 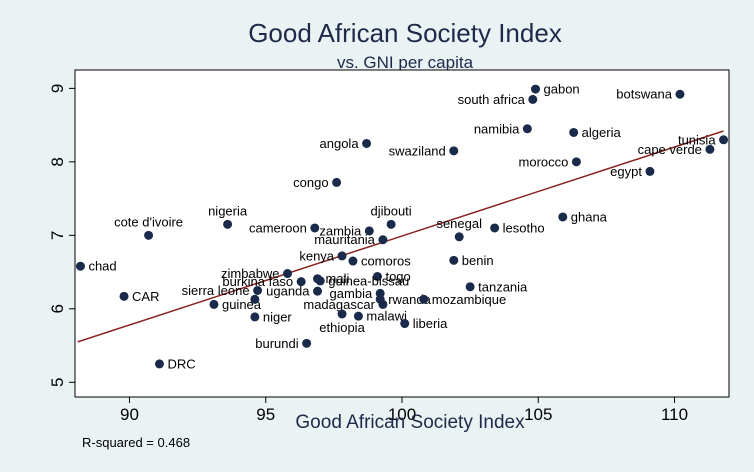 What do you see at coordinates (340, 143) in the screenshot?
I see `point-label: angola` at bounding box center [340, 143].